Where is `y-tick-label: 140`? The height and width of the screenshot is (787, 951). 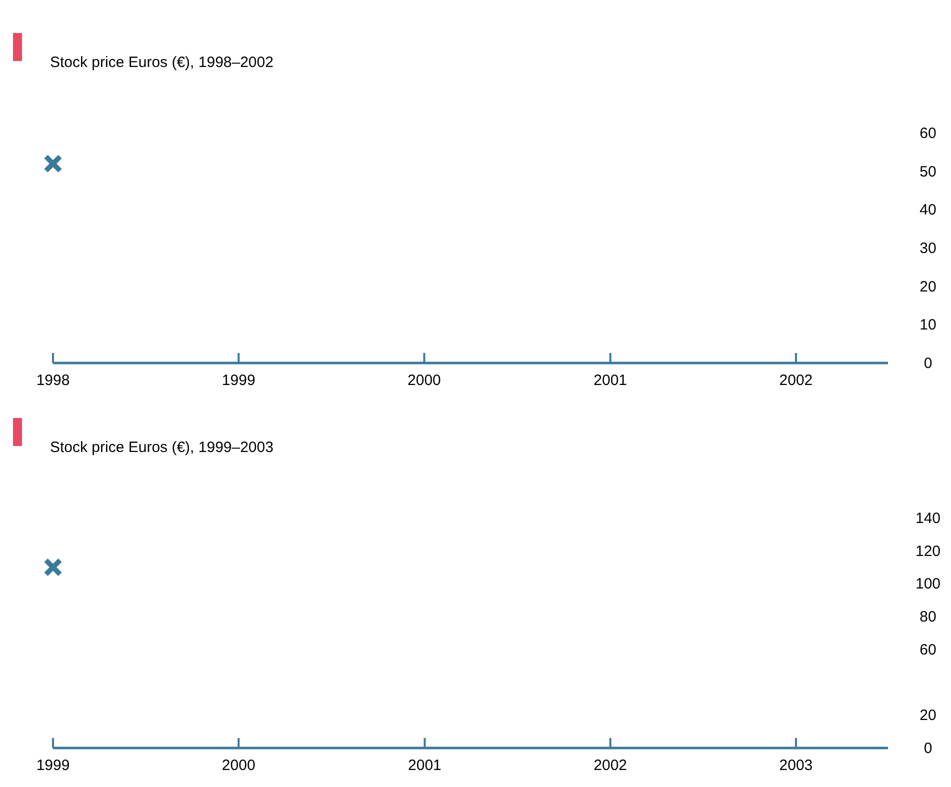 y-tick-label: 140 is located at coordinates (928, 518).